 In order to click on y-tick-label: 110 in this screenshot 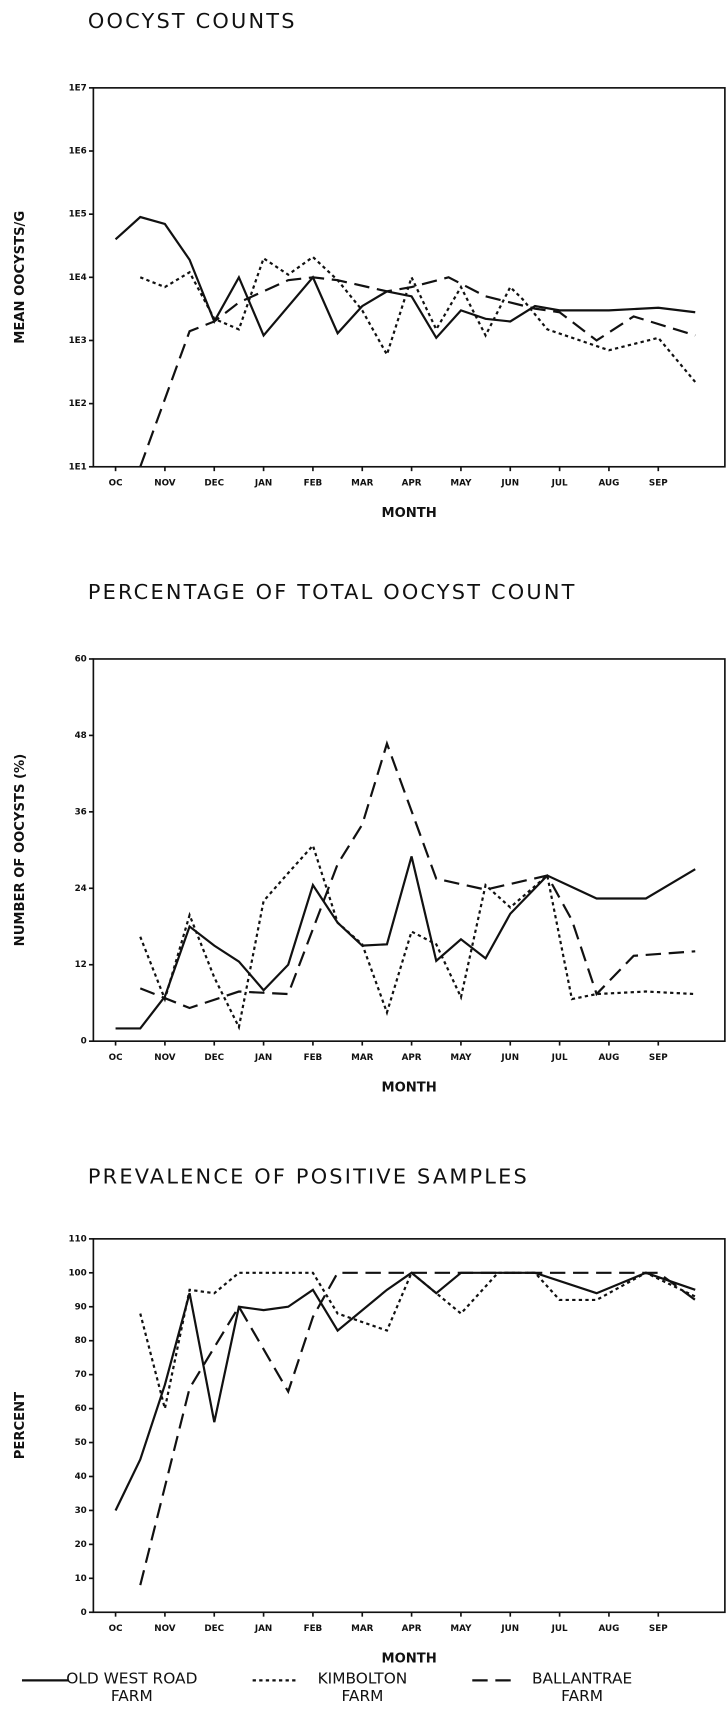, I will do `click(77, 1239)`.